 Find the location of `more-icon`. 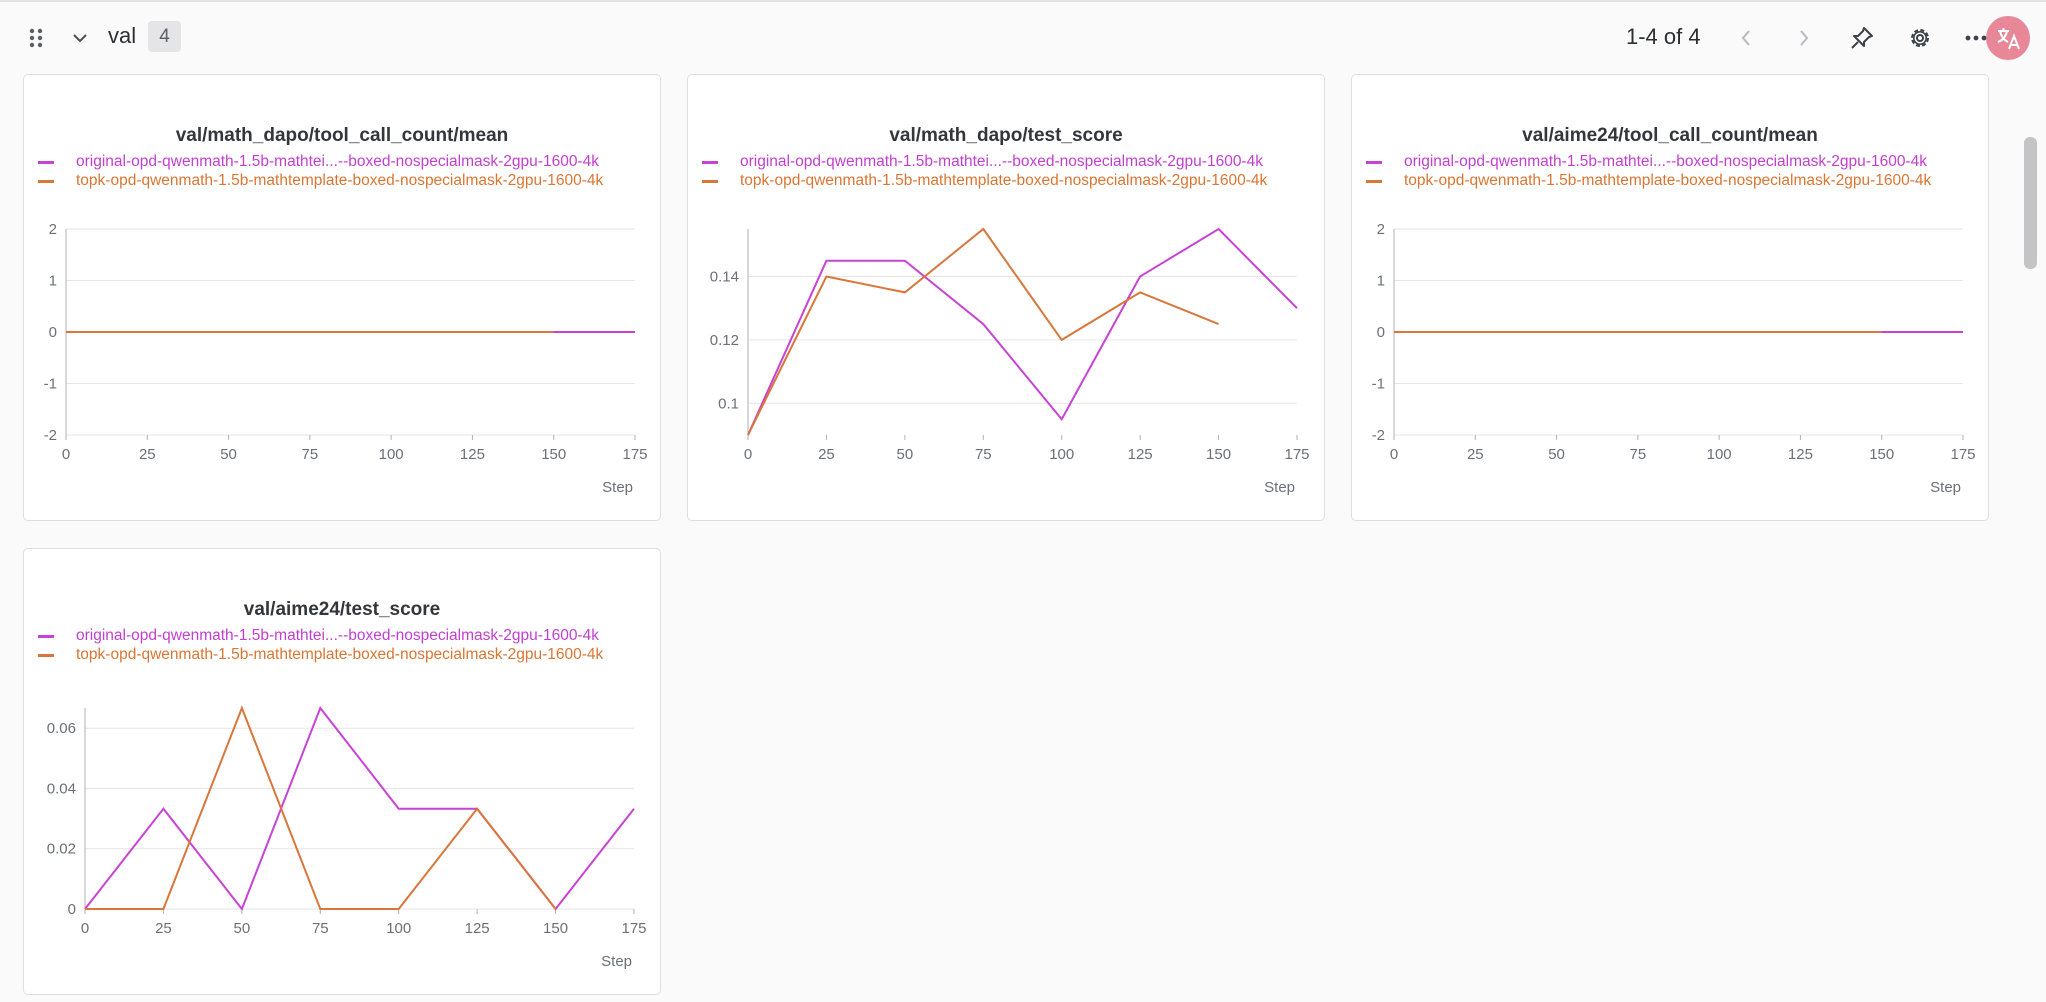

more-icon is located at coordinates (1976, 38).